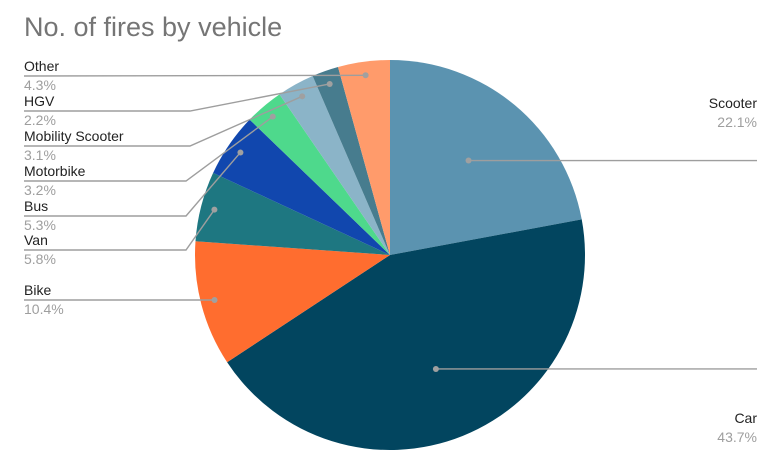  Describe the element at coordinates (40, 155) in the screenshot. I see `label-percent: 3.1%` at that location.